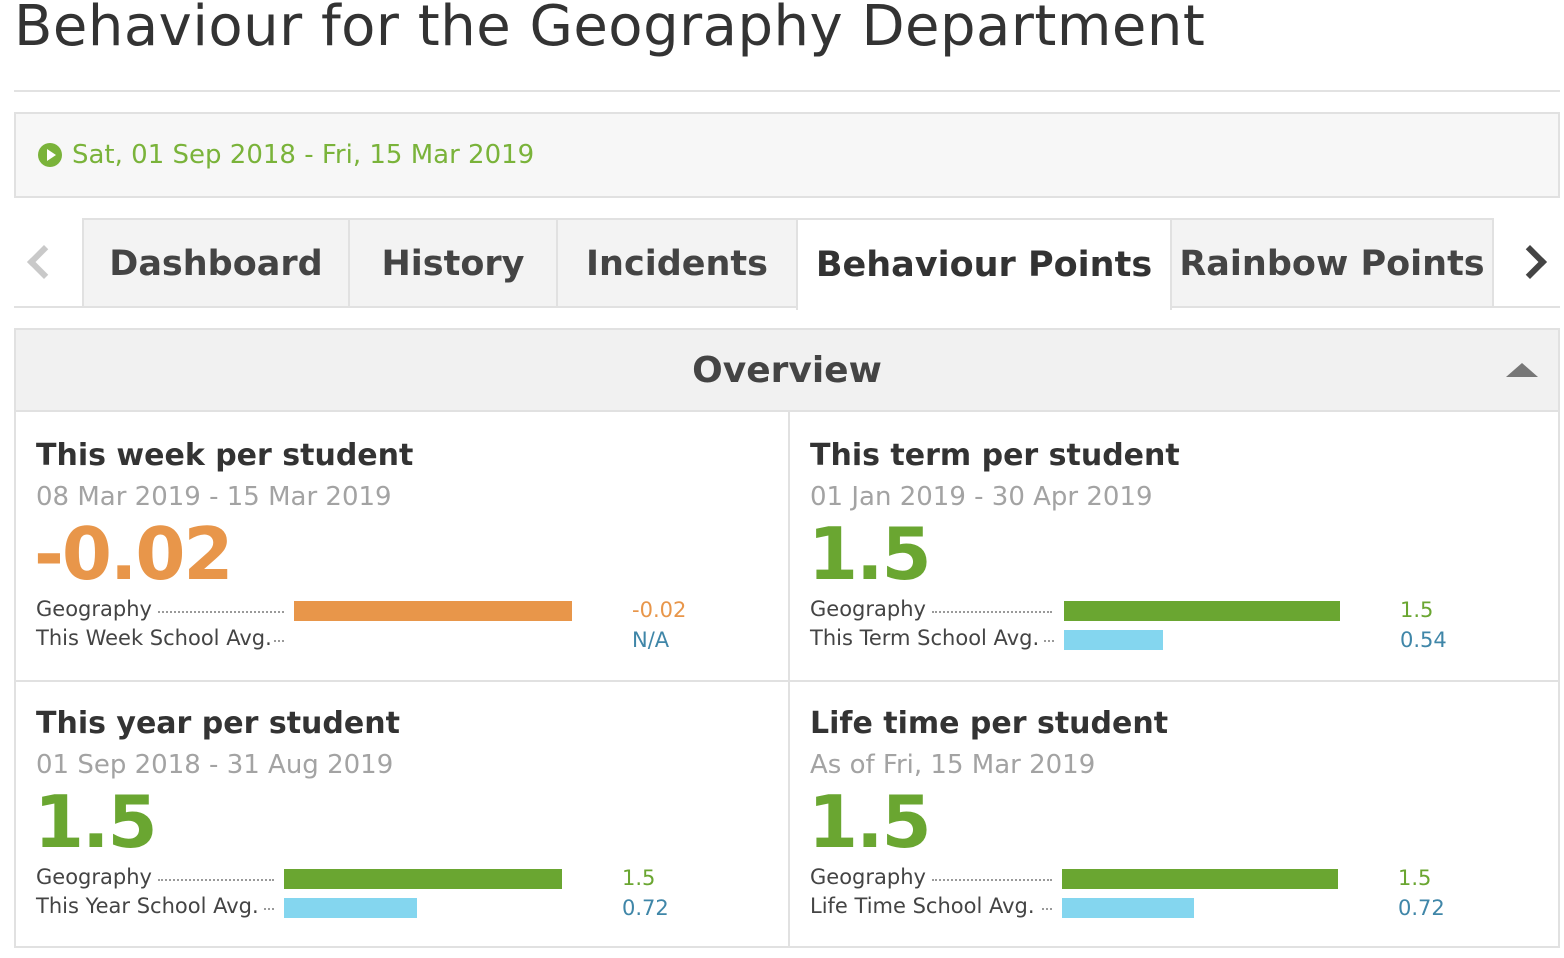  What do you see at coordinates (214, 497) in the screenshot?
I see `card-period: 08 Mar 2019 - 15 Mar 2019` at bounding box center [214, 497].